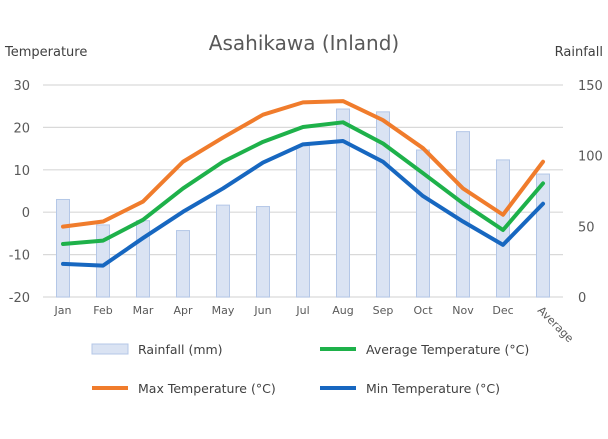 This screenshot has width=608, height=439. What do you see at coordinates (21, 128) in the screenshot?
I see `left-tick-label: 20` at bounding box center [21, 128].